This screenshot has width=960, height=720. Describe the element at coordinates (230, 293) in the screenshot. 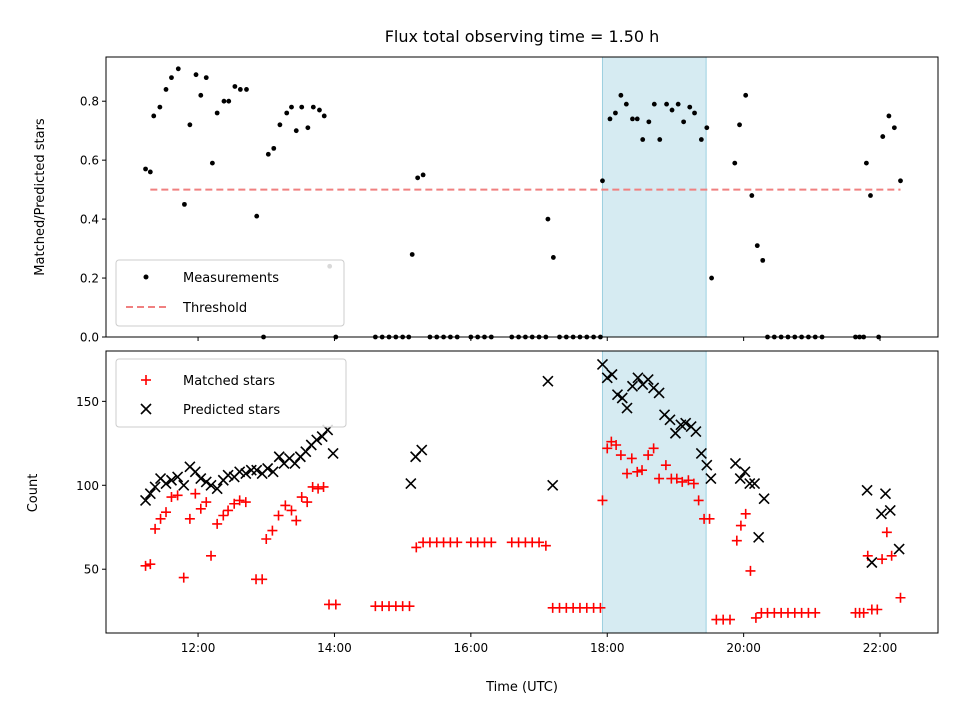

I see `legend-top-frame` at that location.